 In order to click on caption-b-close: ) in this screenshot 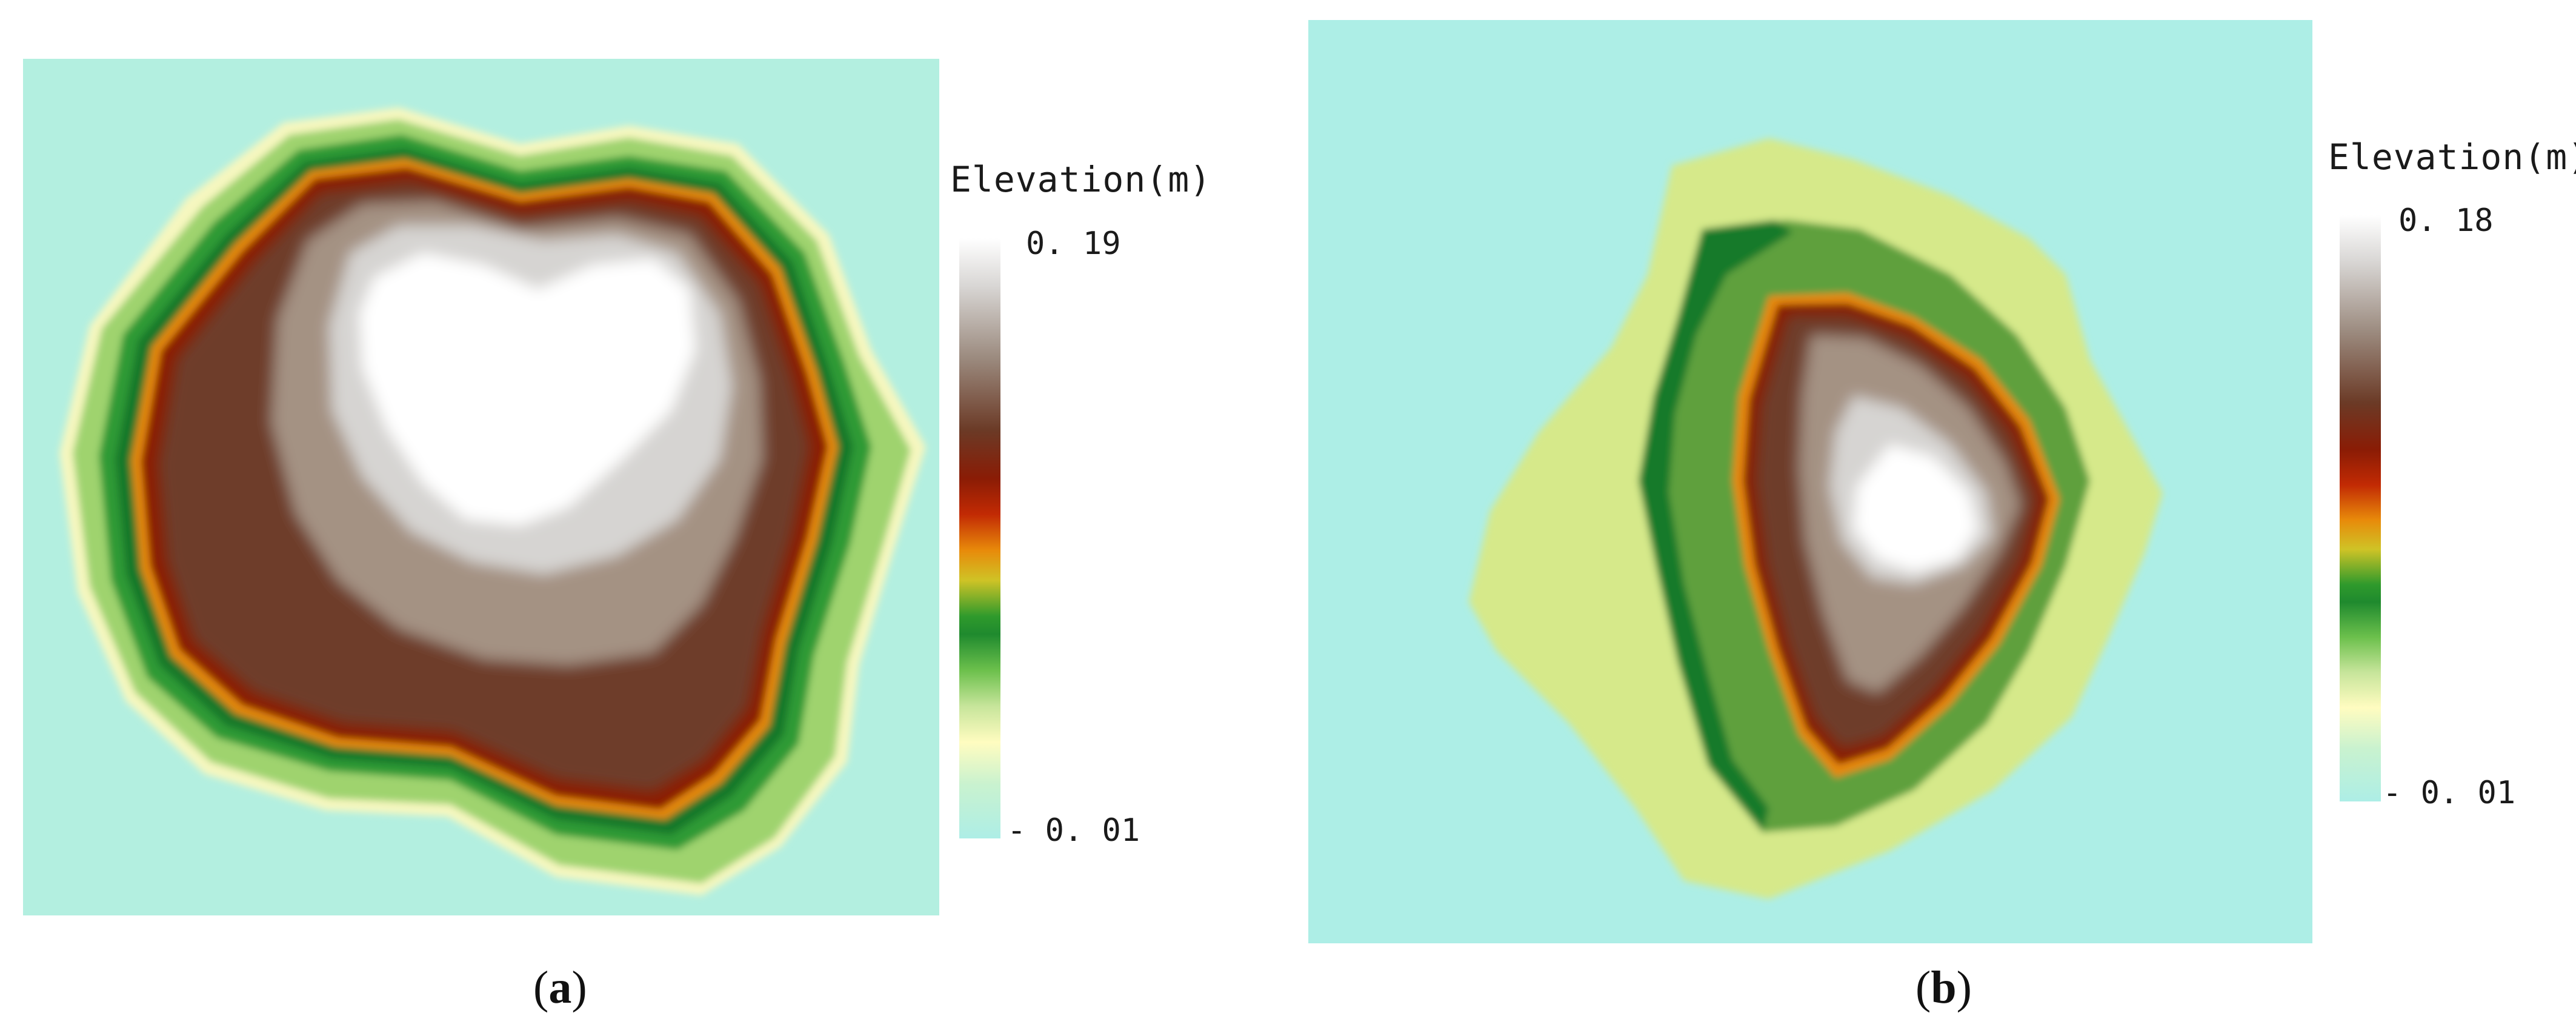, I will do `click(1964, 987)`.